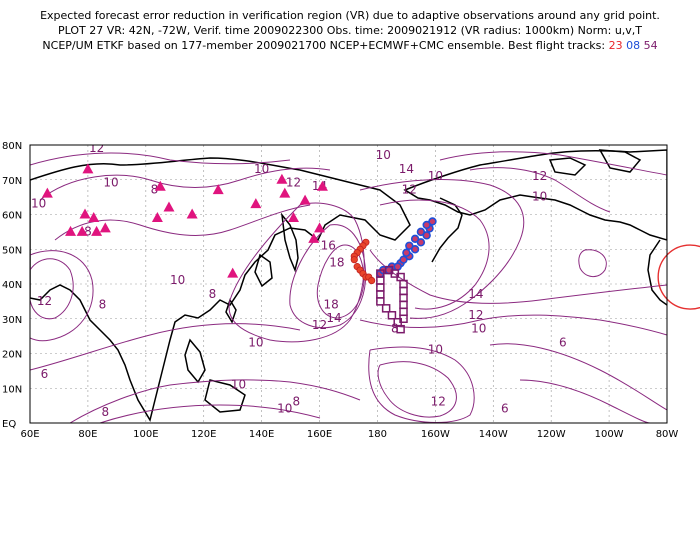 The height and width of the screenshot is (540, 700). Describe the element at coordinates (29, 434) in the screenshot. I see `lon-tick-label: 60E` at that location.